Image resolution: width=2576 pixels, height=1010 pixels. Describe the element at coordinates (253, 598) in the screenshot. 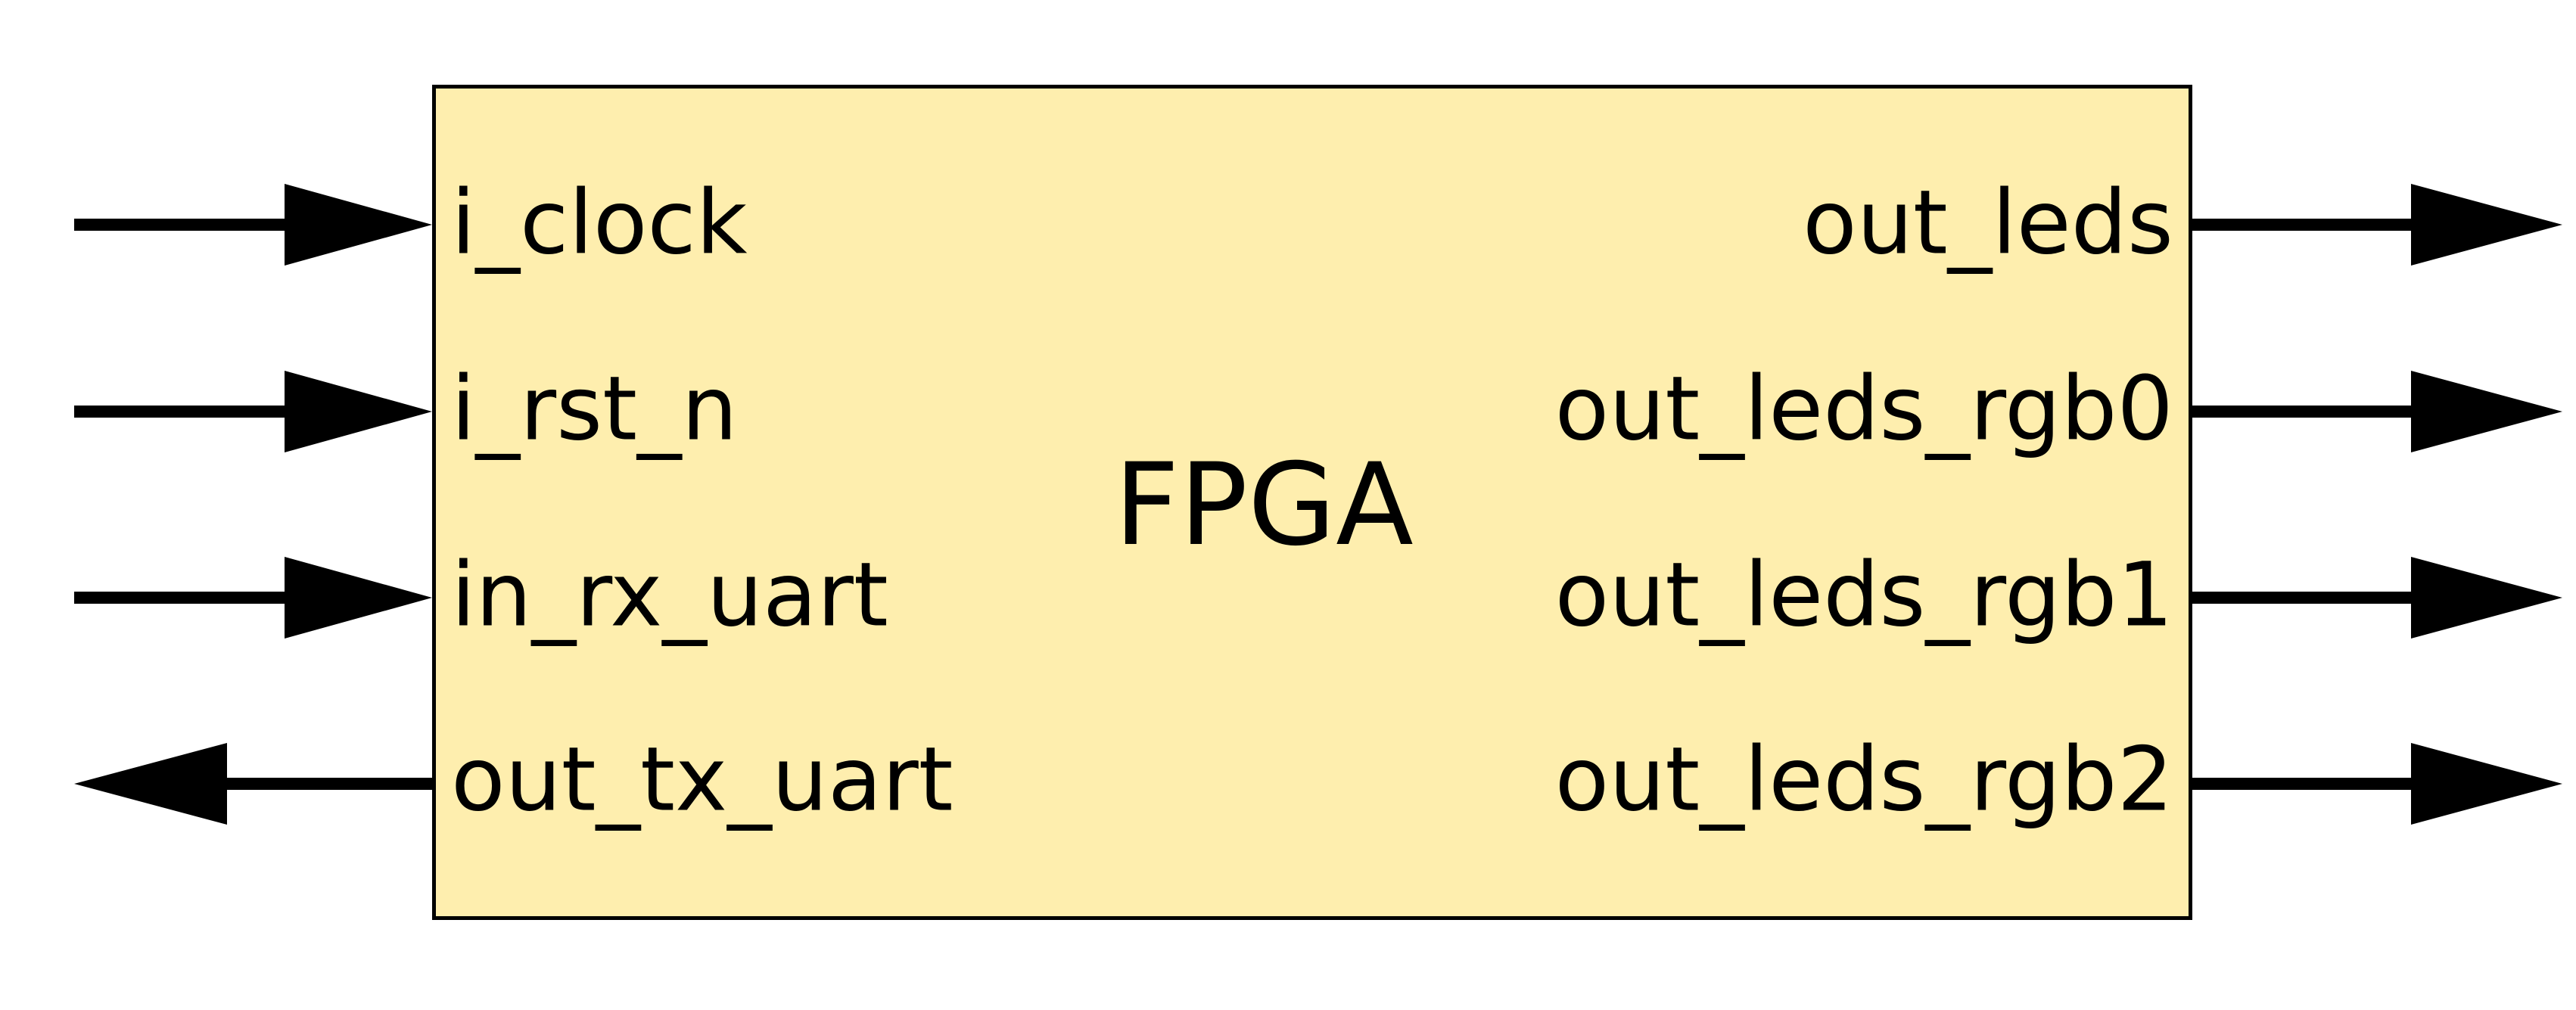

I see `port-arrow-in-rx-uart` at that location.